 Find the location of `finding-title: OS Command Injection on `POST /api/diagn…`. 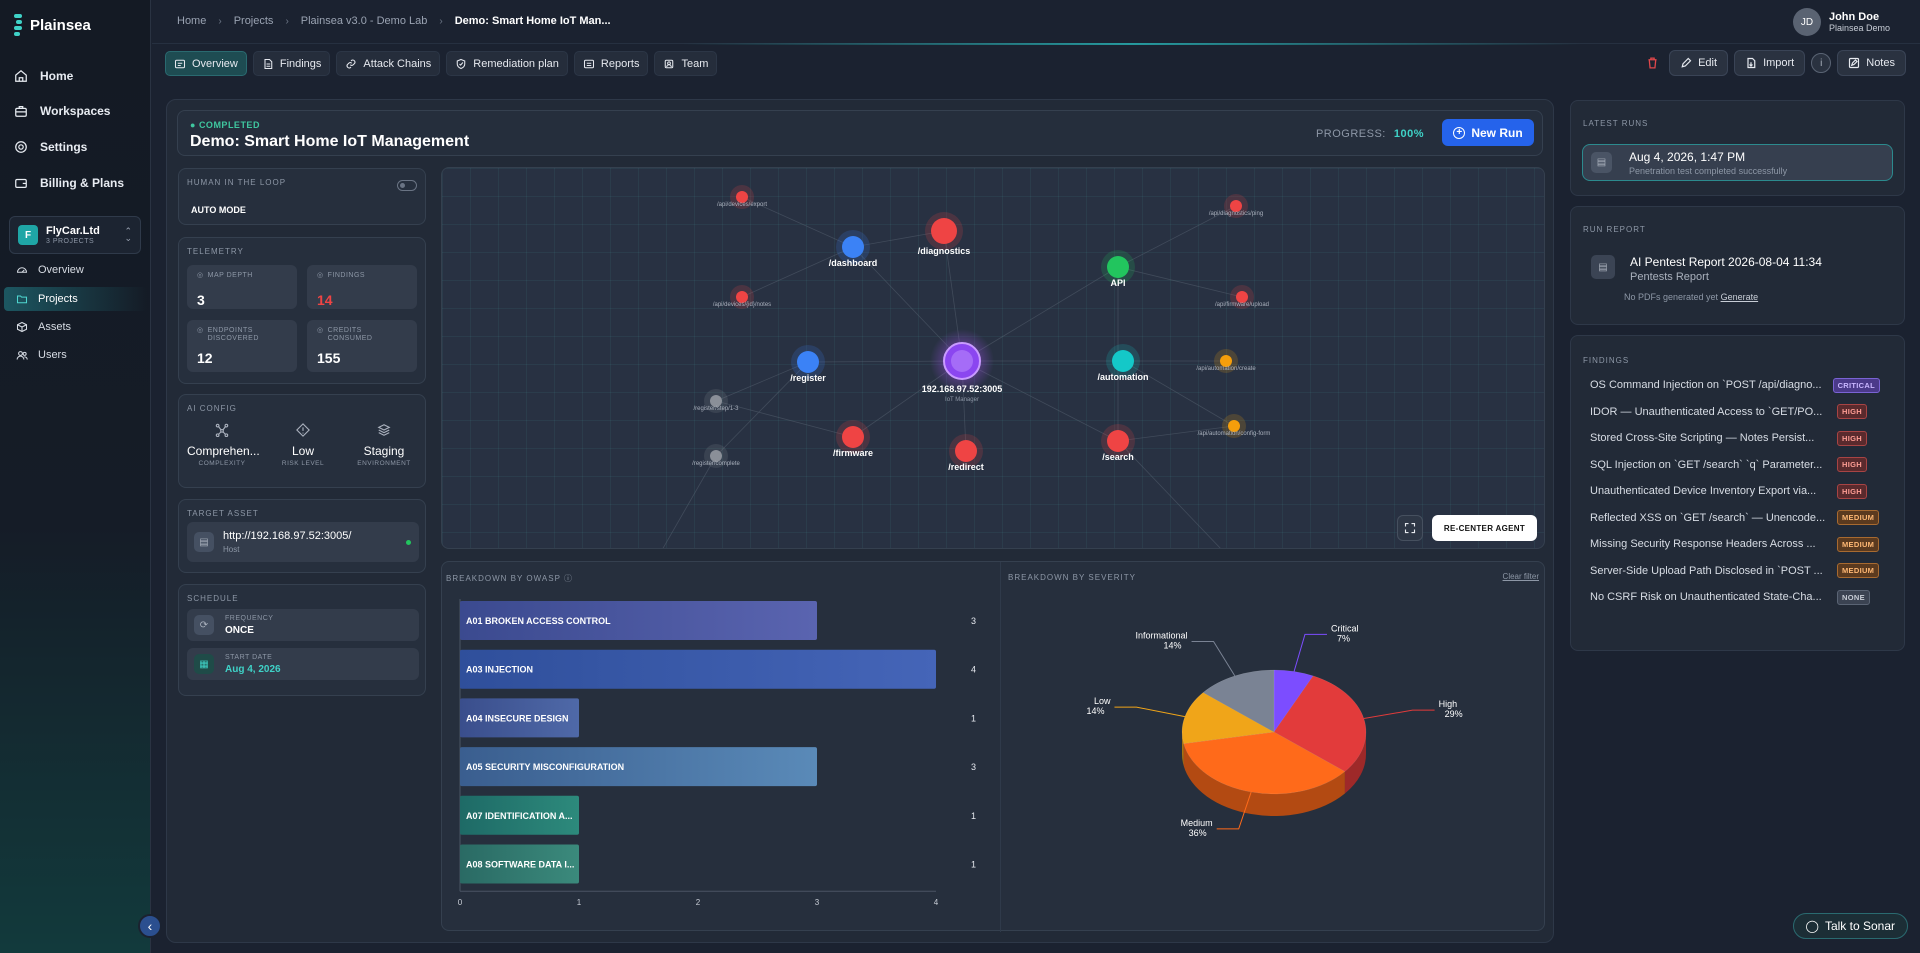

finding-title: OS Command Injection on `POST /api/diagn… is located at coordinates (1706, 385).